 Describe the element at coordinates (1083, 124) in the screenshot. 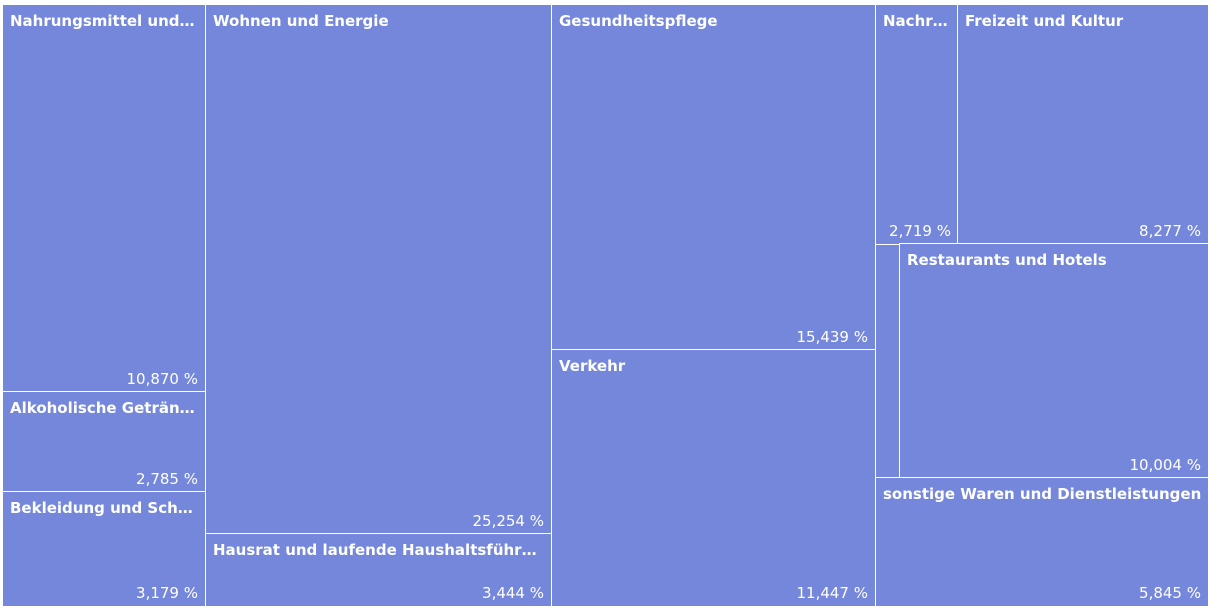

I see `treemap-tile: Freizeit und Kultur 8,277 %` at that location.